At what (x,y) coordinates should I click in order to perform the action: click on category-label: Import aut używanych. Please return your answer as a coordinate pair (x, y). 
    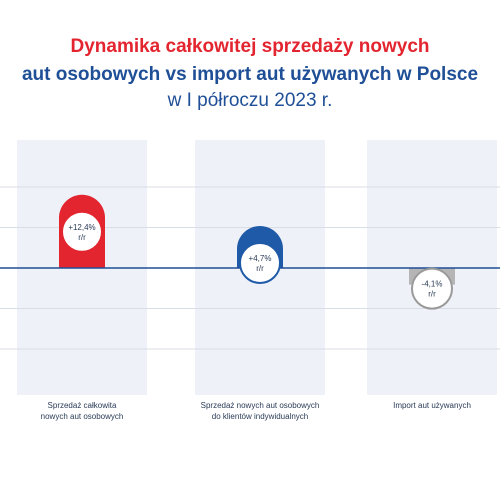
    Looking at the image, I should click on (426, 405).